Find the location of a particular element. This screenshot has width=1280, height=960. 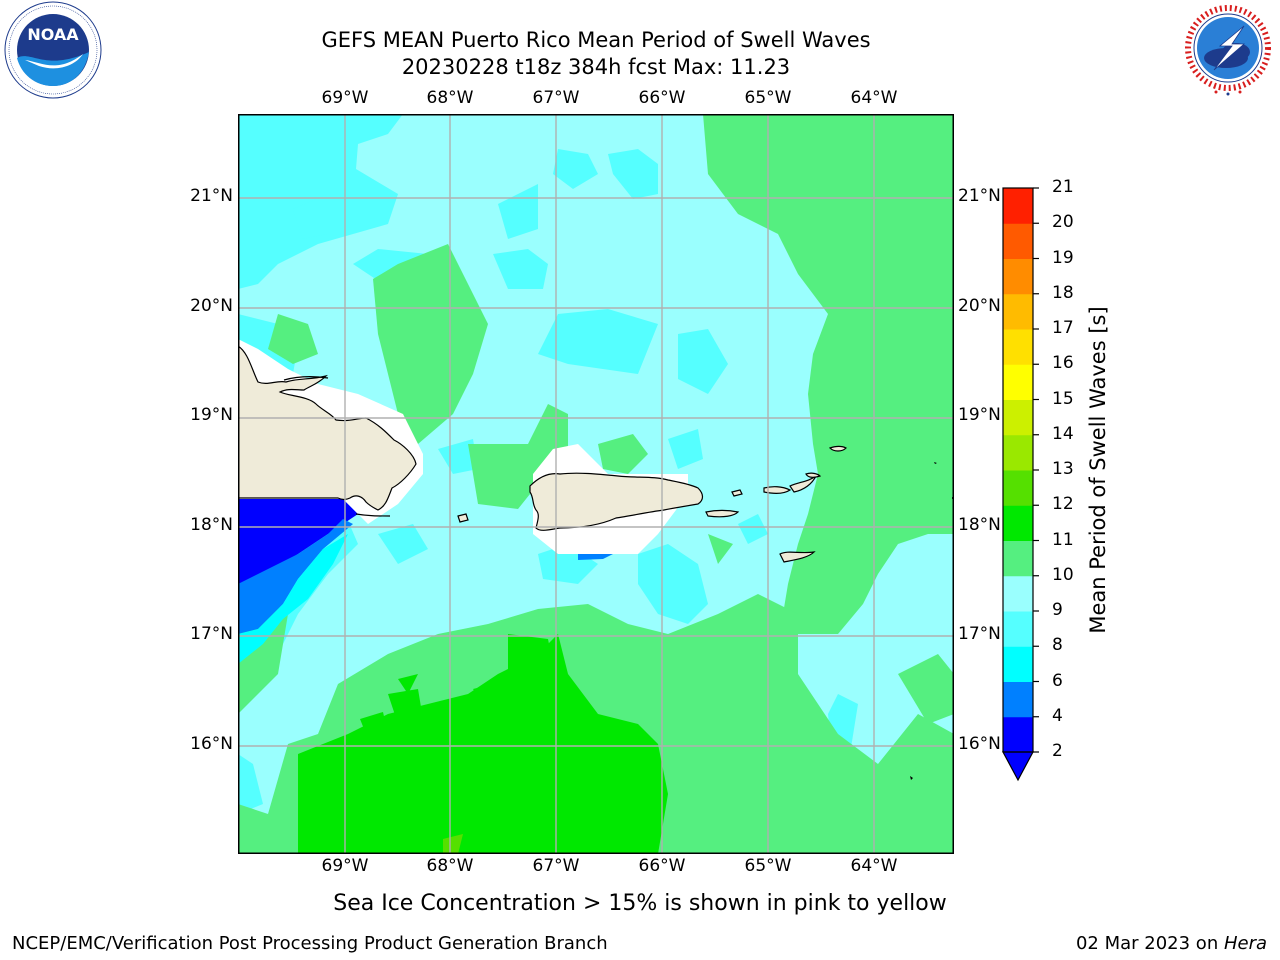

colorbar-tick-label: 9 is located at coordinates (1057, 610).